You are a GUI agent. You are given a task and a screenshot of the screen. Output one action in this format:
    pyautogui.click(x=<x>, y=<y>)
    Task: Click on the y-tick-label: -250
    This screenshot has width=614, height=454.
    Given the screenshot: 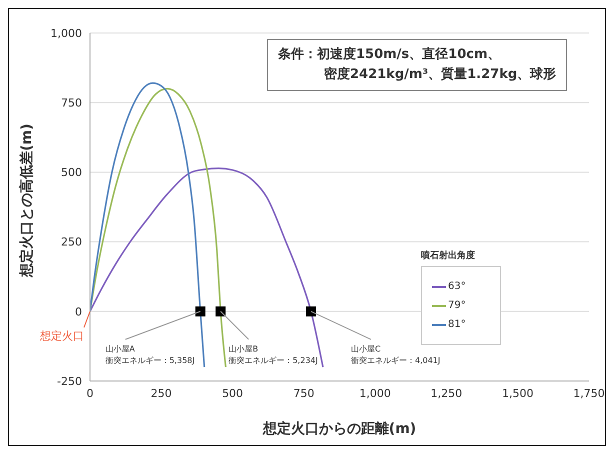 What is the action you would take?
    pyautogui.click(x=69, y=381)
    